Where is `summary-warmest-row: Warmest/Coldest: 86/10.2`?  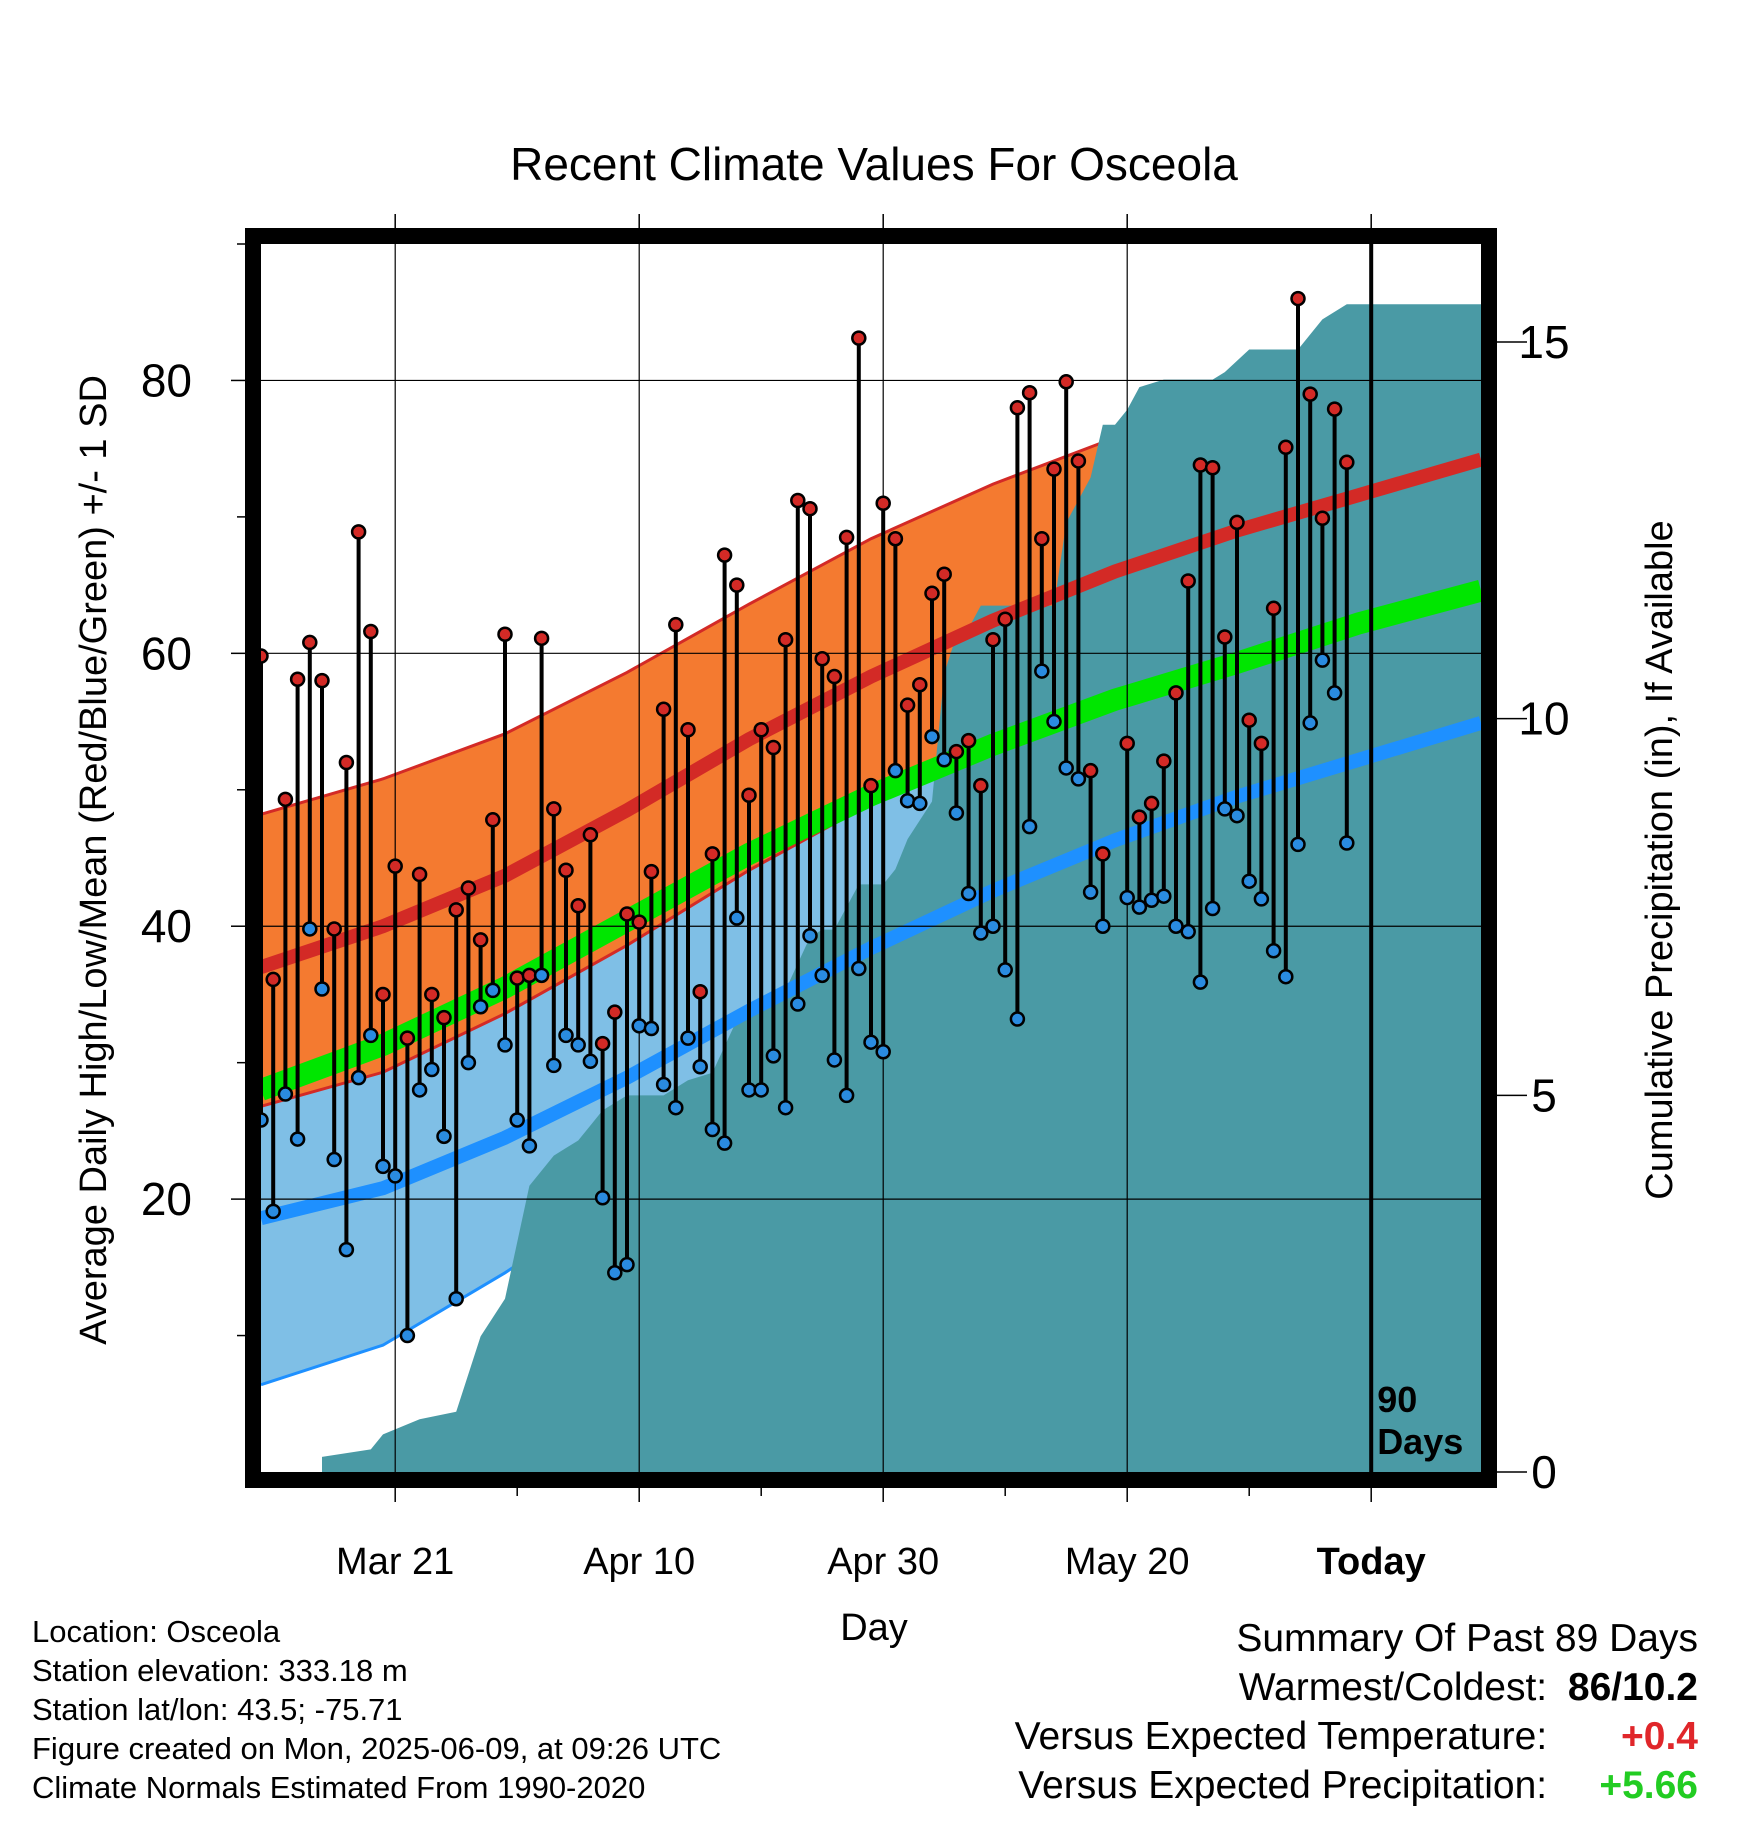
summary-warmest-row: Warmest/Coldest: 86/10.2 is located at coordinates (1356, 1687).